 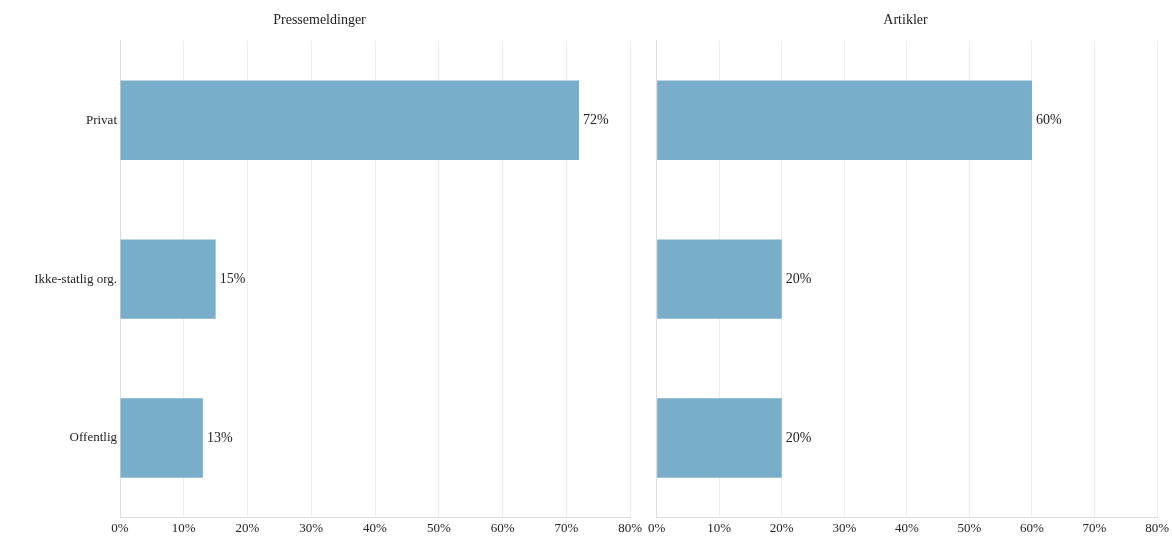 What do you see at coordinates (219, 437) in the screenshot?
I see `data-label: 13%` at bounding box center [219, 437].